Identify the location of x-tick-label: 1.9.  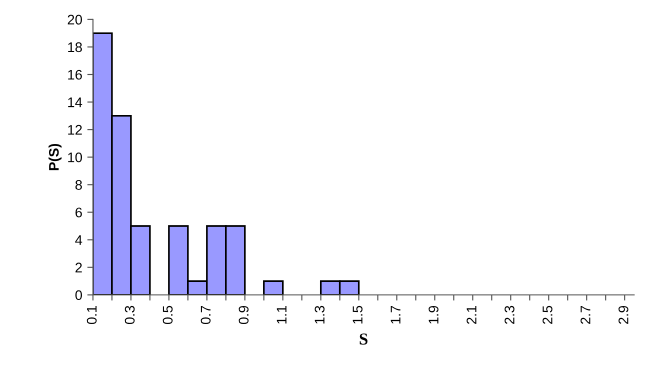
(433, 315).